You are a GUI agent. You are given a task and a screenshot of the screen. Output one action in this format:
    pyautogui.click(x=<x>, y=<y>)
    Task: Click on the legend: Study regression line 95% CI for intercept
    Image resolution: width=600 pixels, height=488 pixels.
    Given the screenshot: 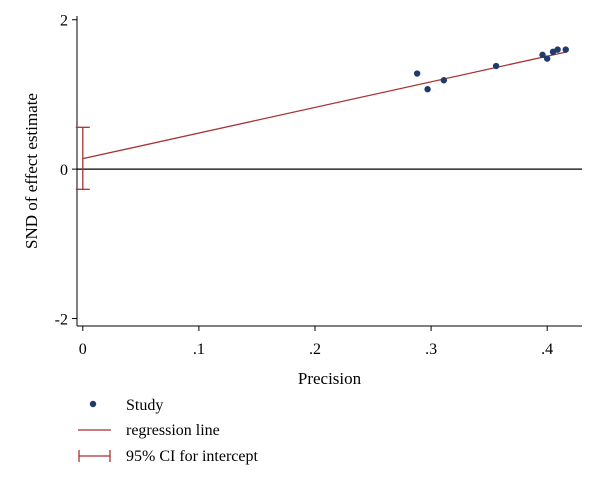 What is the action you would take?
    pyautogui.click(x=168, y=431)
    